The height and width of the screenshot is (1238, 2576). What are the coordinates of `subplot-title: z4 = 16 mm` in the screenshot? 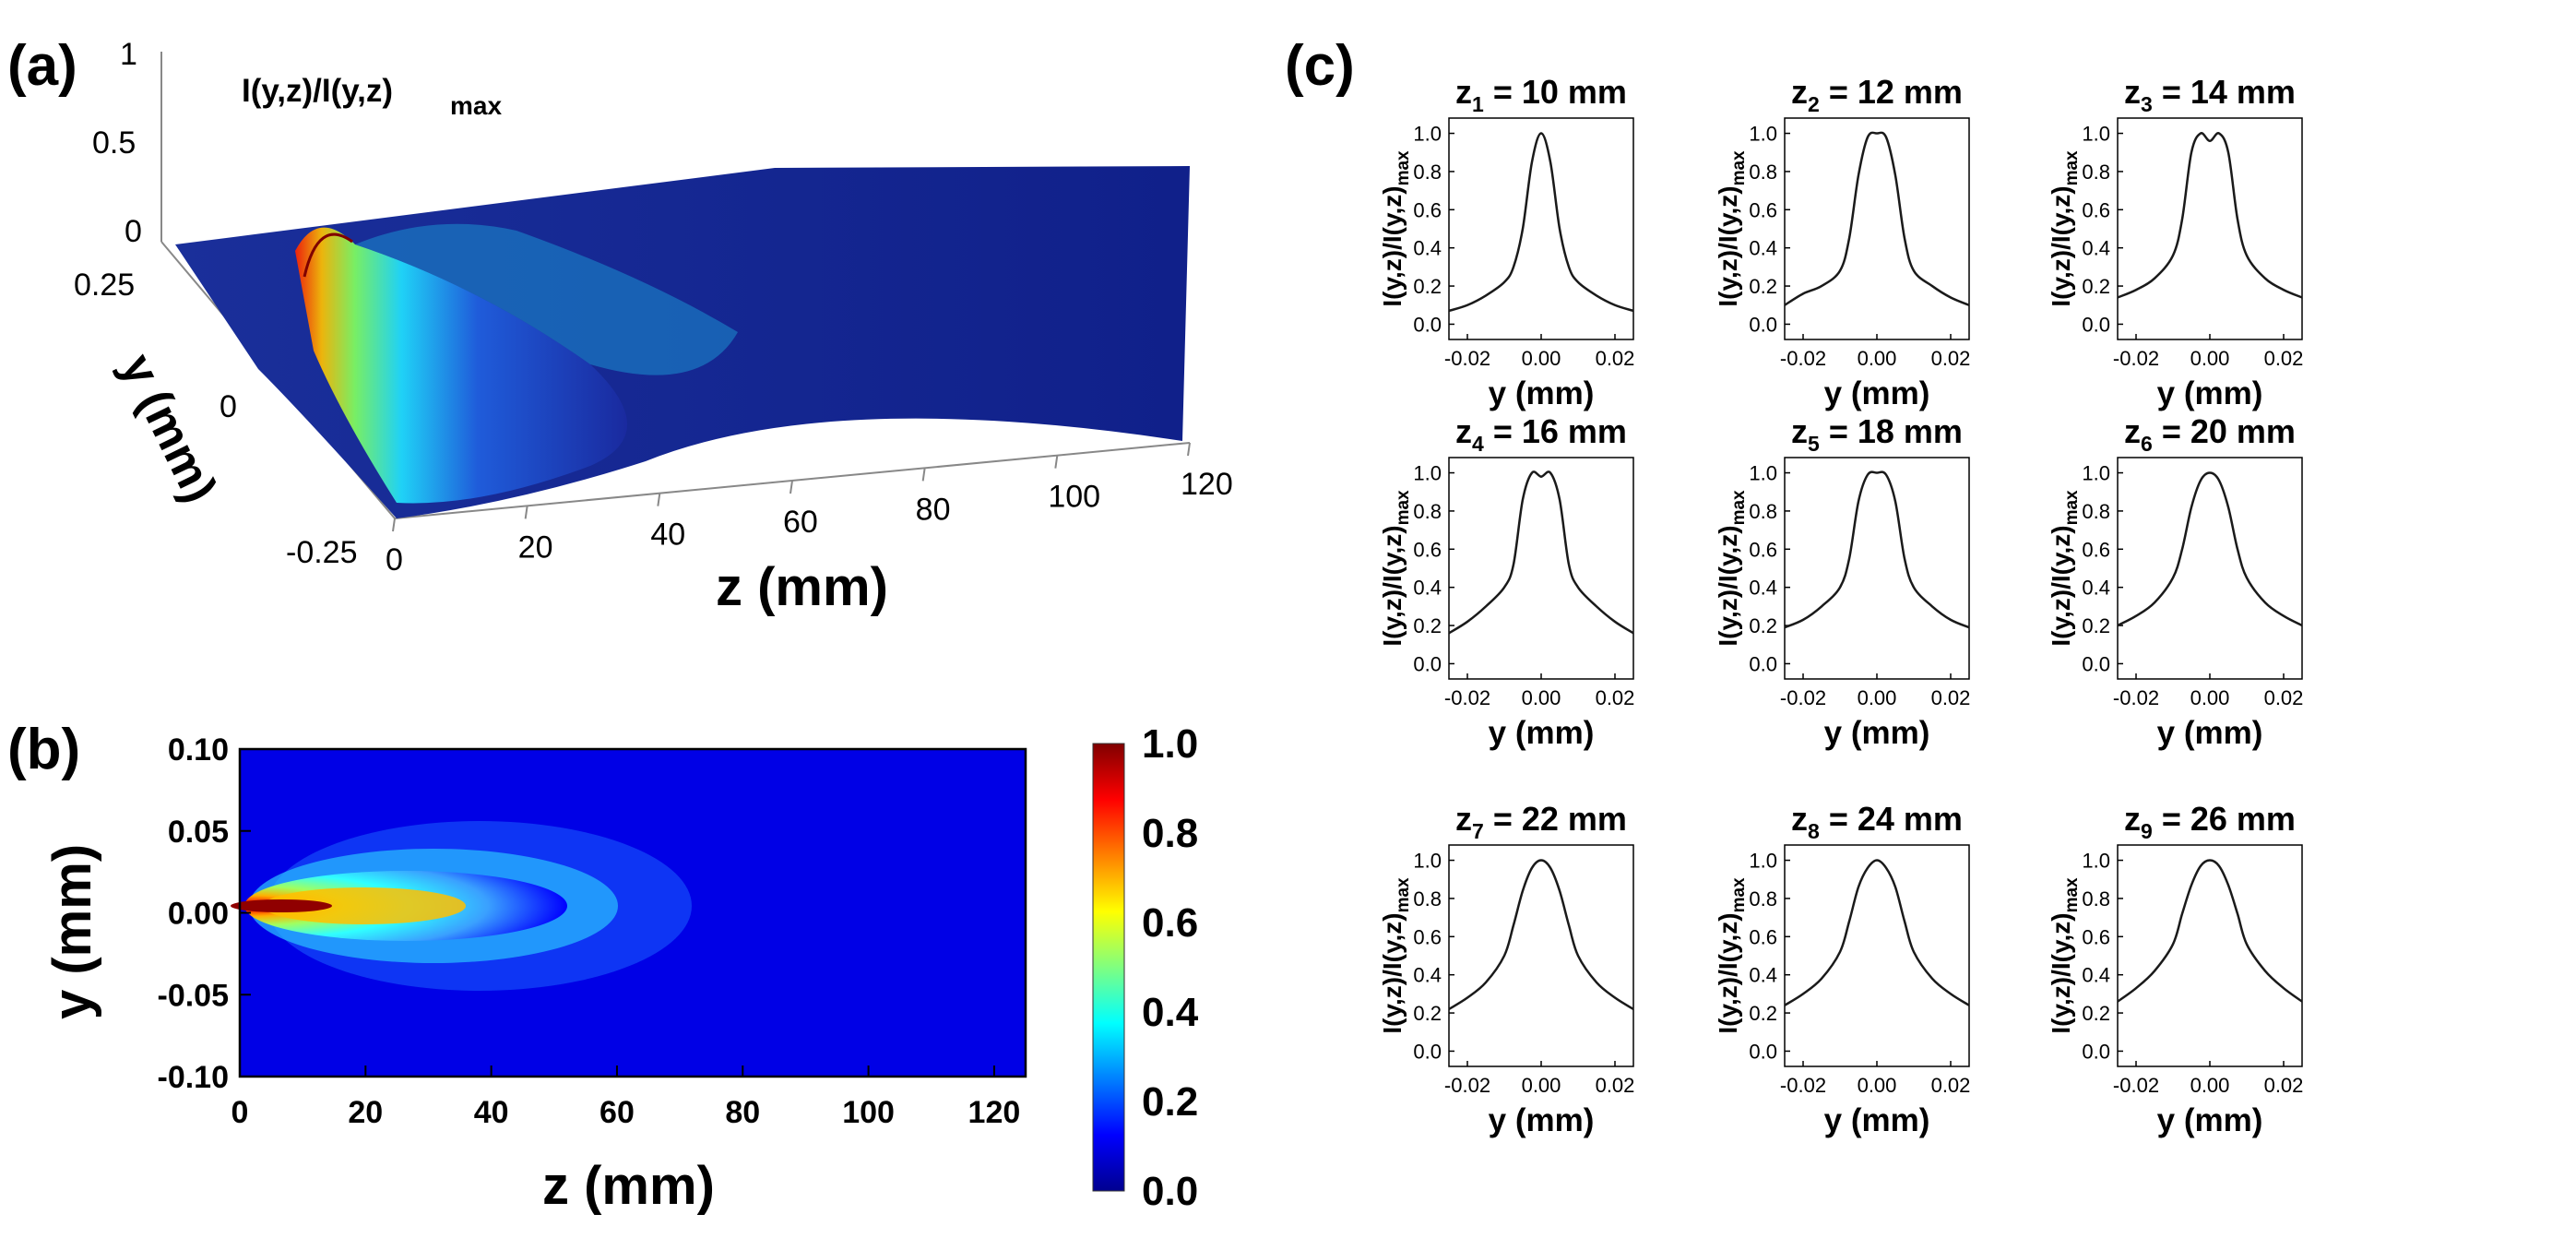 It's located at (1541, 434).